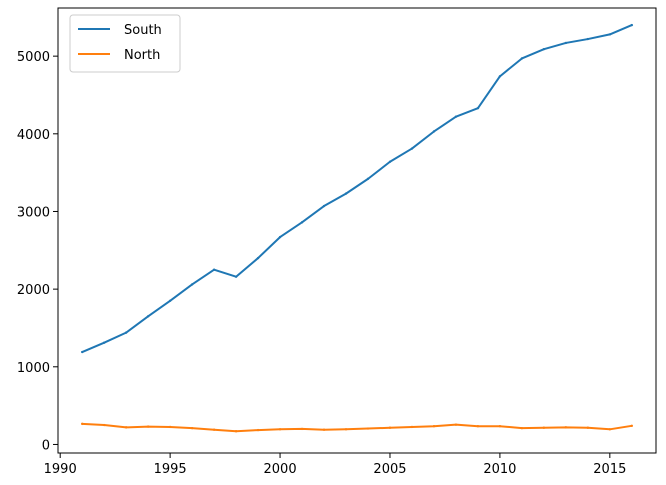 The image size is (666, 485). I want to click on y-tick-label: 0, so click(46, 445).